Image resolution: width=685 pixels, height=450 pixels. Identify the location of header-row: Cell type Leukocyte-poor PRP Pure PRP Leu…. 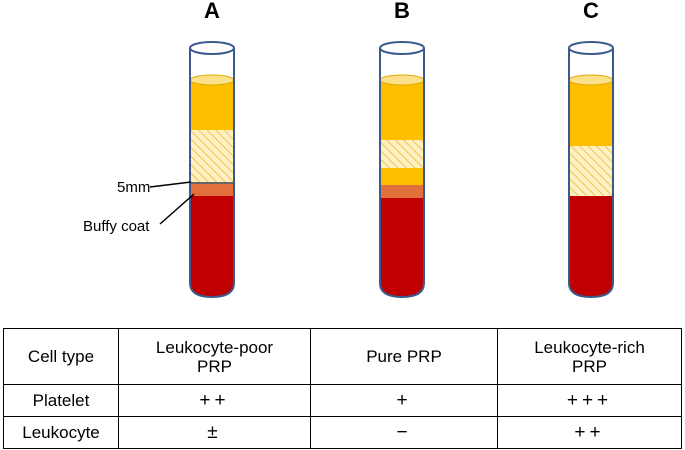
(342, 356).